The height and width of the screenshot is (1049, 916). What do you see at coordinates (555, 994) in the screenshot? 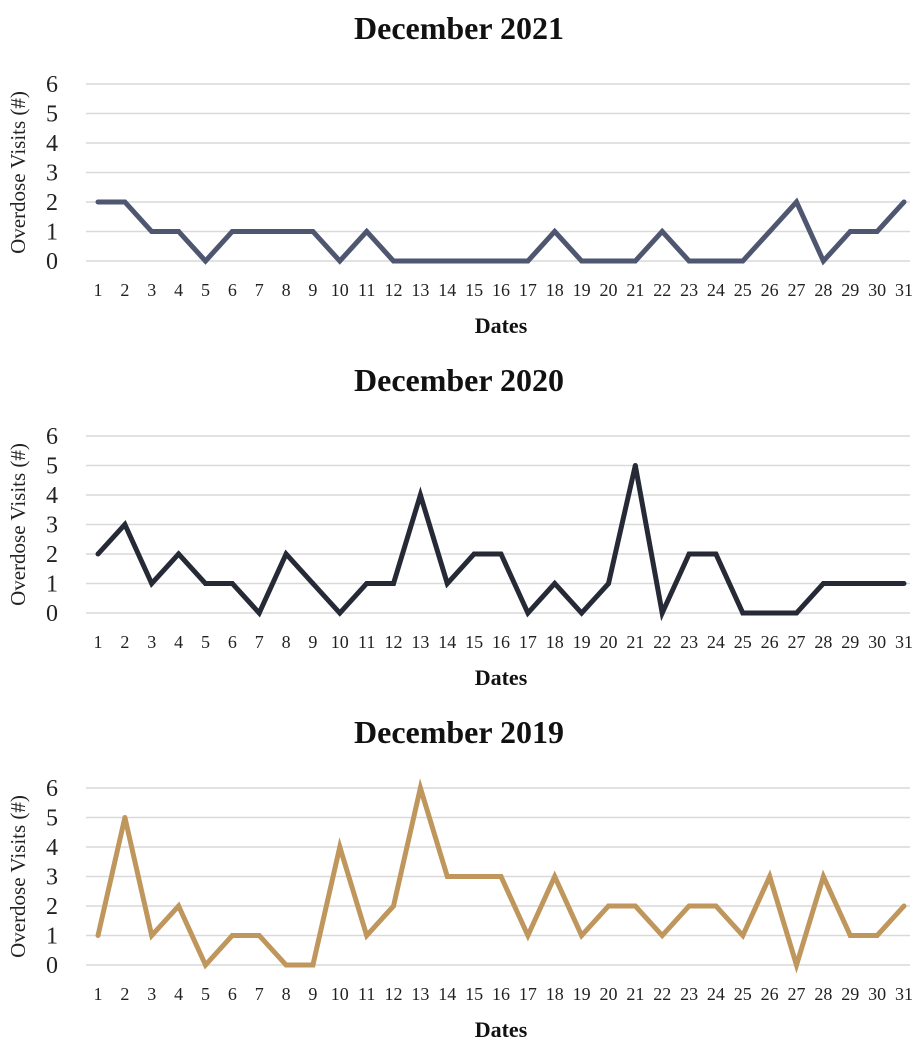
I see `x-tick-label: 18` at bounding box center [555, 994].